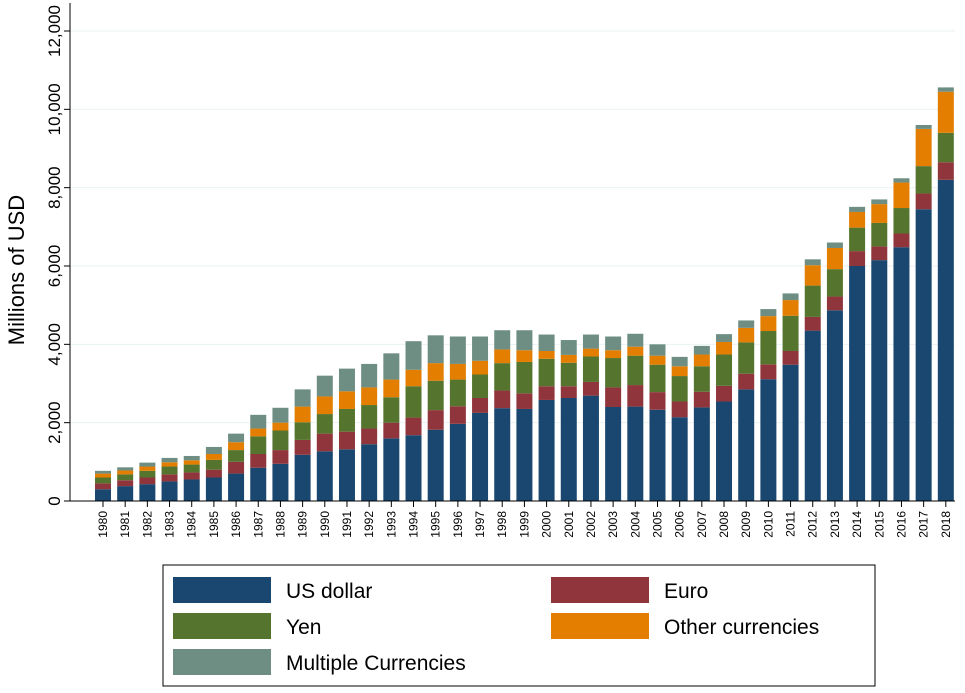 The image size is (965, 693). What do you see at coordinates (591, 524) in the screenshot?
I see `x-tick-label: 2002` at bounding box center [591, 524].